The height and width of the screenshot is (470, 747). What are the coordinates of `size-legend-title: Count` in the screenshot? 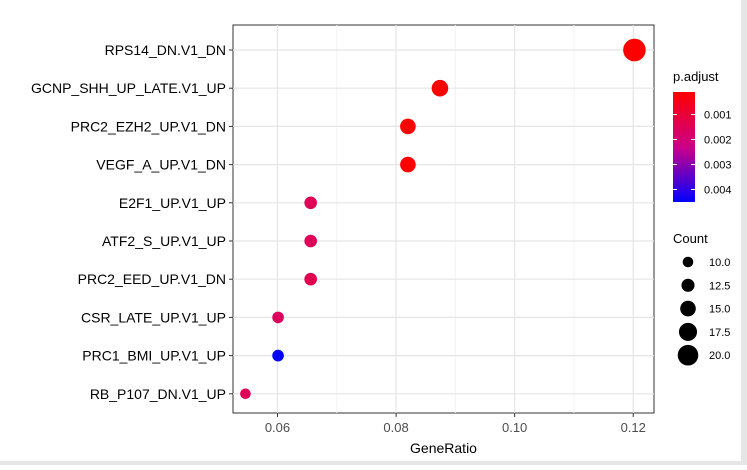 It's located at (690, 238).